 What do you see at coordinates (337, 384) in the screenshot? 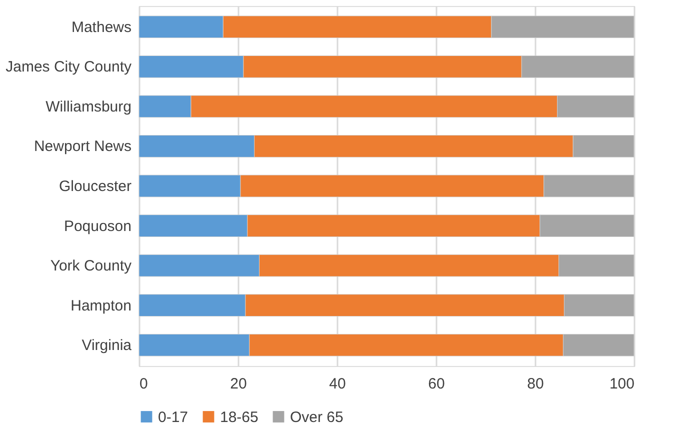
I see `x-tick-label: 40` at bounding box center [337, 384].